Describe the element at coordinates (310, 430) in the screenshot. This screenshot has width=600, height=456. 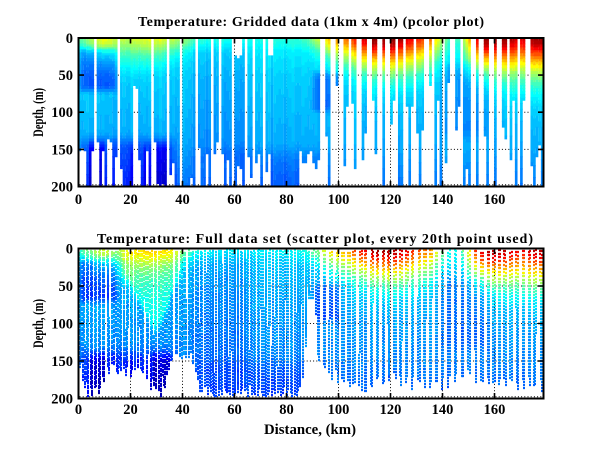
I see `svg-text: Distance, (km)` at that location.